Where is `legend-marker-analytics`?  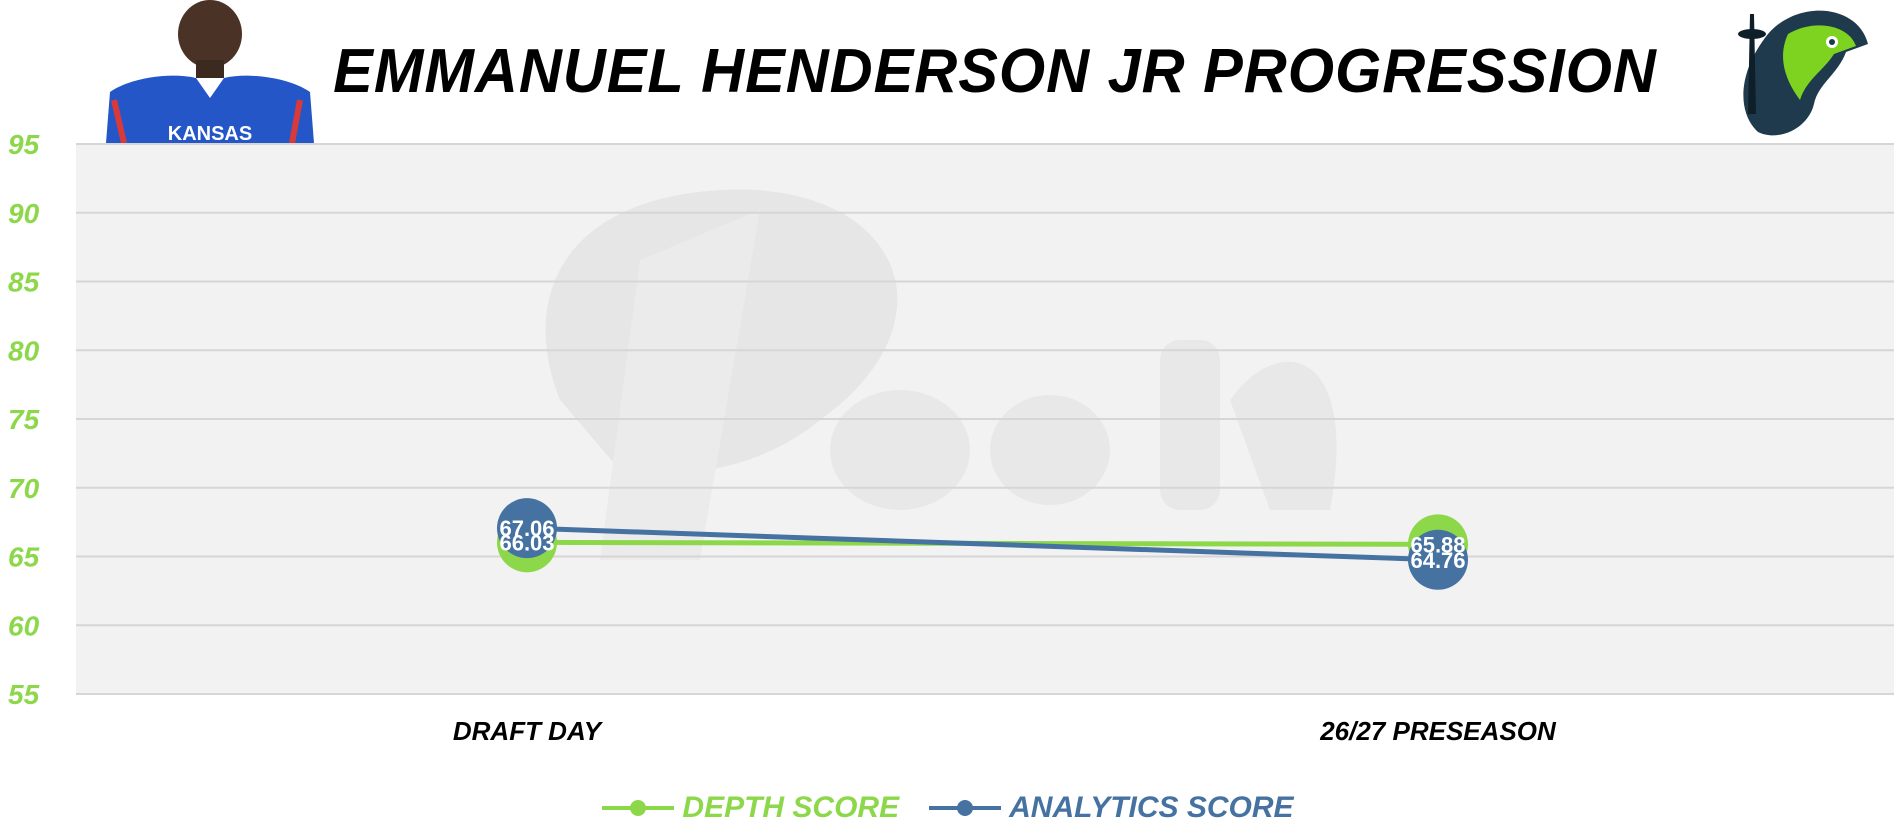
legend-marker-analytics is located at coordinates (965, 808).